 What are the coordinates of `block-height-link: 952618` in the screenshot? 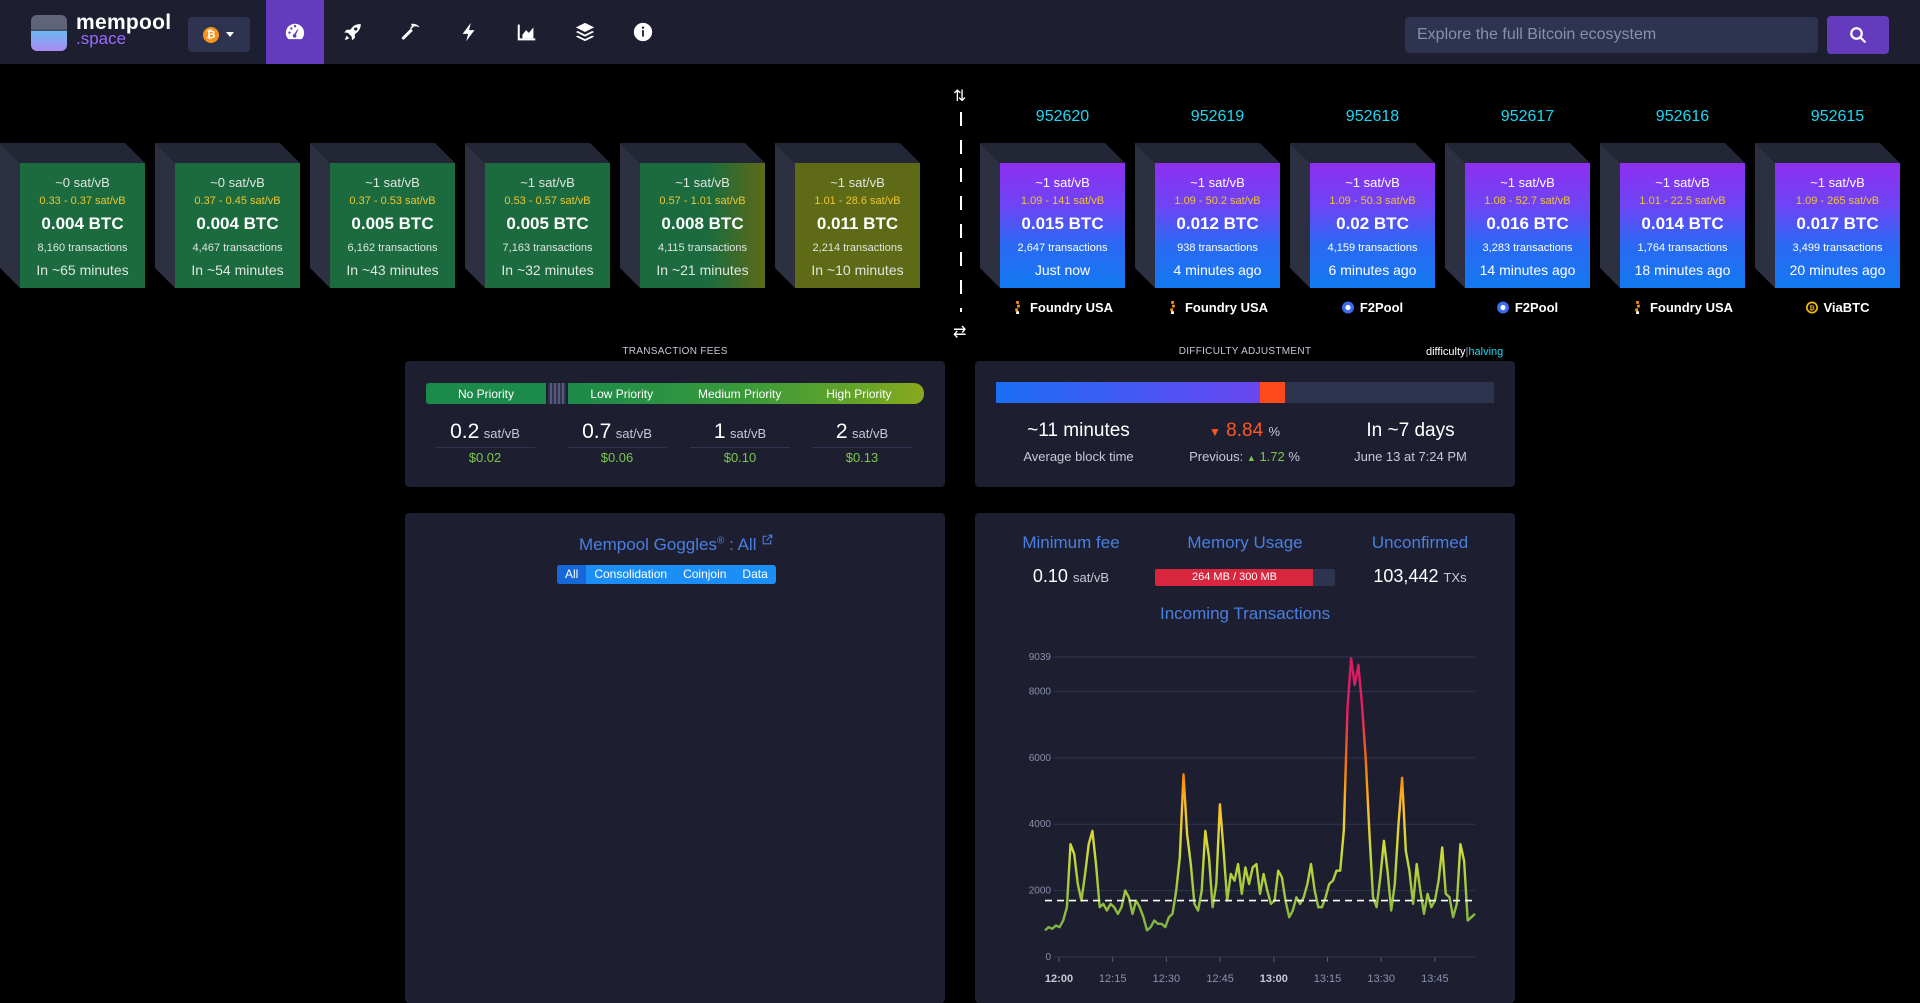 It's located at (1372, 116).